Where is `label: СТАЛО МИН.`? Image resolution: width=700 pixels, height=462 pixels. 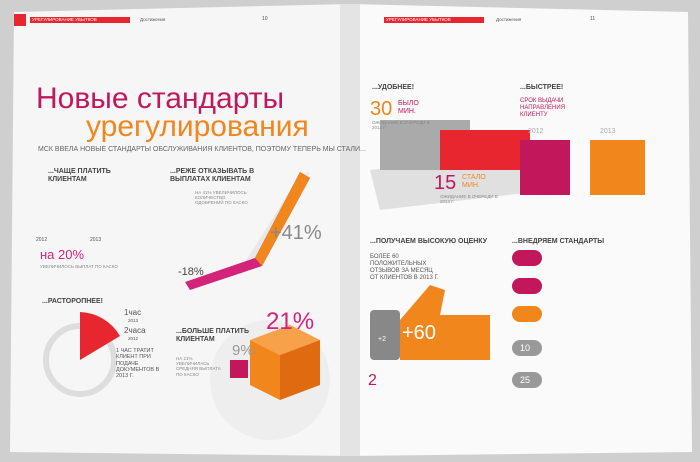
label: СТАЛО МИН. is located at coordinates (474, 182).